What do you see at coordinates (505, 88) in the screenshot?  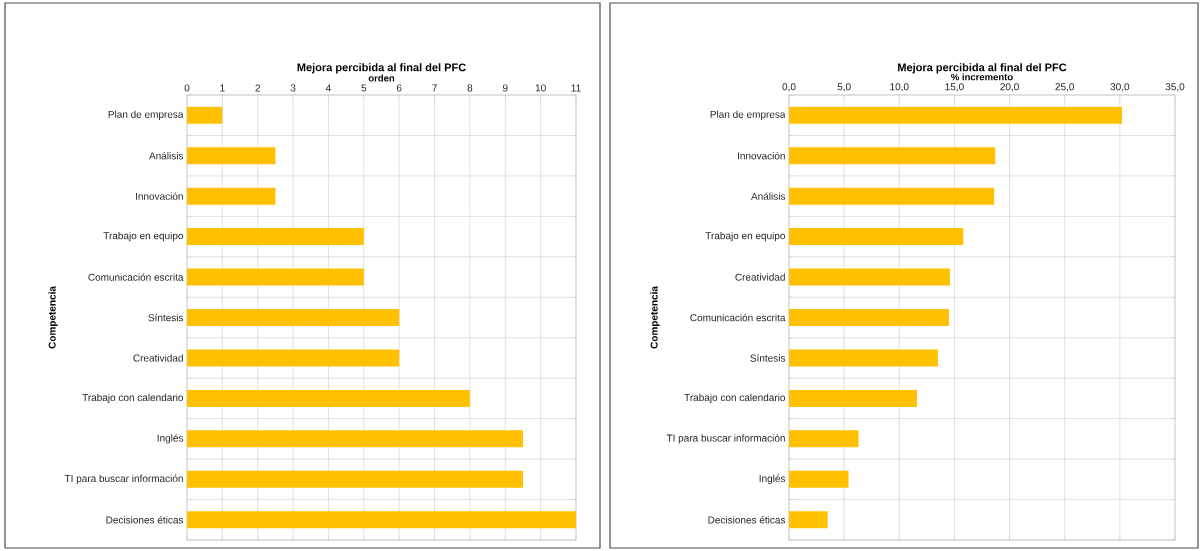 I see `x-tick-label: 9` at bounding box center [505, 88].